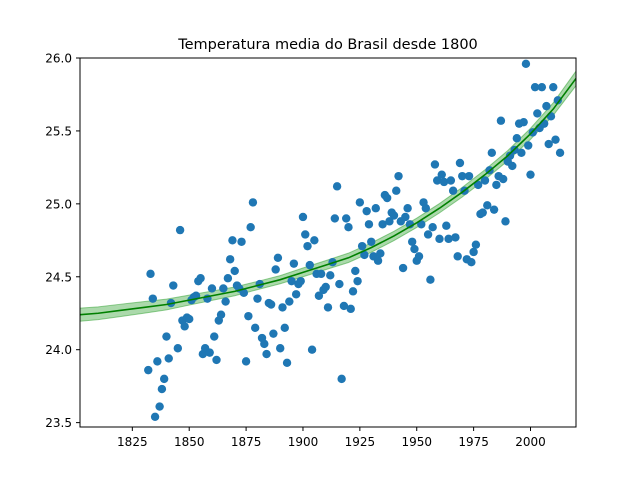  What do you see at coordinates (58, 423) in the screenshot?
I see `y-tick-label: 23.5` at bounding box center [58, 423].